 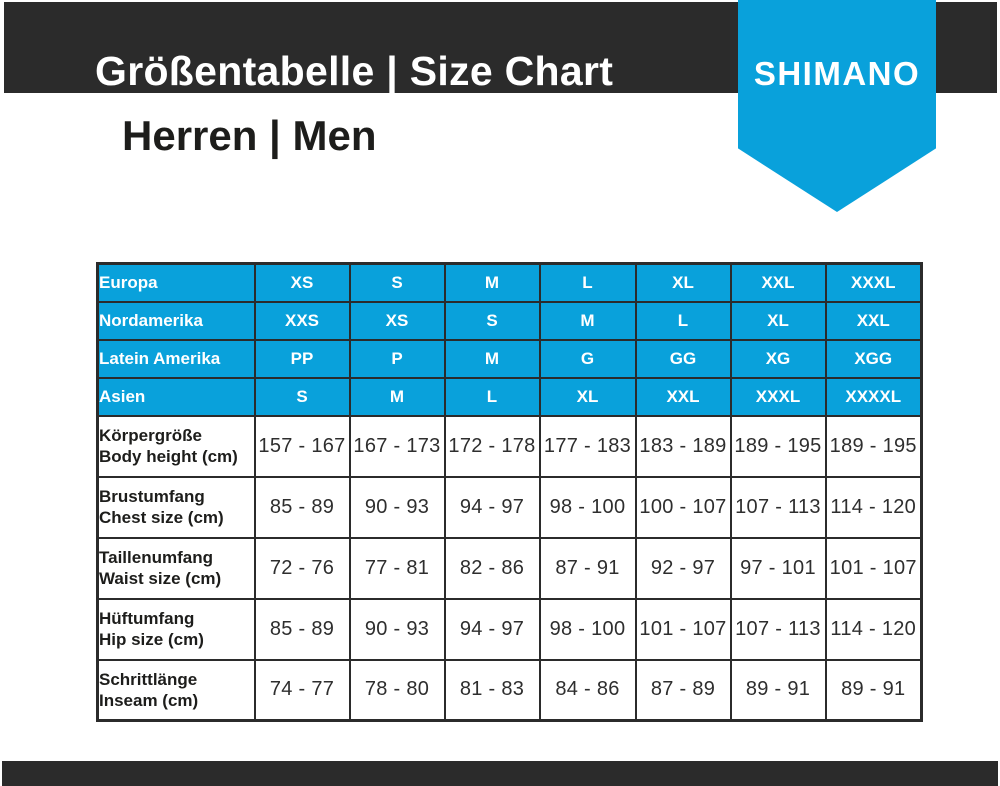 What do you see at coordinates (176, 396) in the screenshot?
I see `region-label-cell: Asien` at bounding box center [176, 396].